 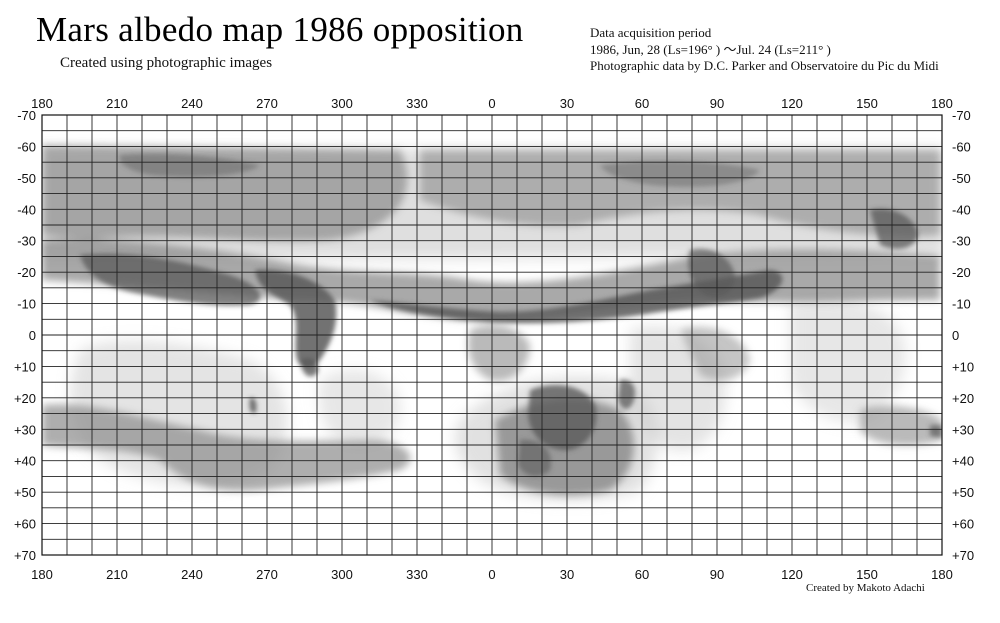 What do you see at coordinates (280, 29) in the screenshot?
I see `map-title: Mars albedo map 1986 opposition` at bounding box center [280, 29].